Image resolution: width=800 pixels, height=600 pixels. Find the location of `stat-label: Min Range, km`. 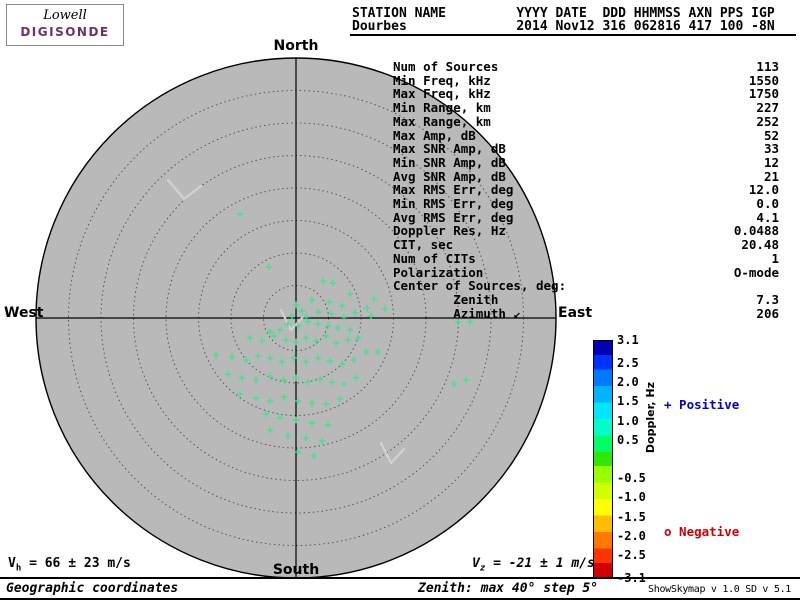

stat-label: Min Range, km is located at coordinates (442, 108).